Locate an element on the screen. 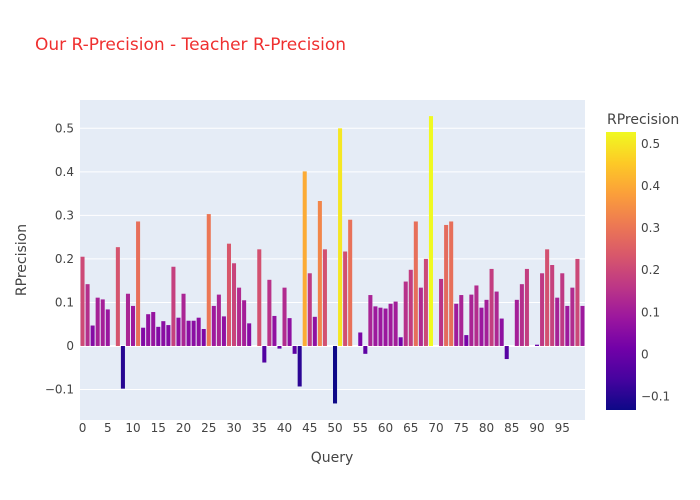 Image resolution: width=700 pixels, height=500 pixels. x-tick-label: 75 is located at coordinates (461, 428).